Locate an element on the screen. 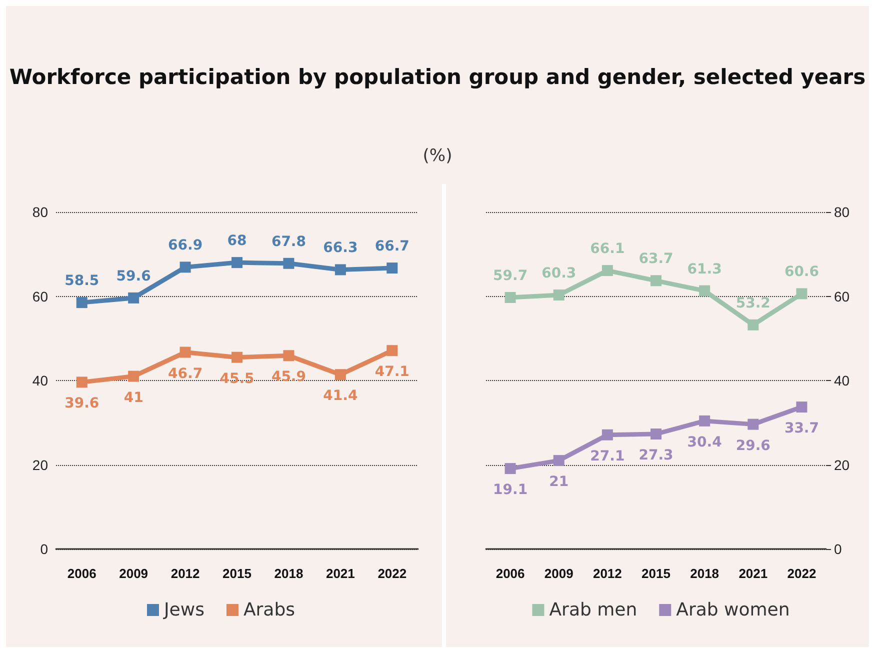 This screenshot has width=875, height=653. data-label: 45.9 is located at coordinates (288, 377).